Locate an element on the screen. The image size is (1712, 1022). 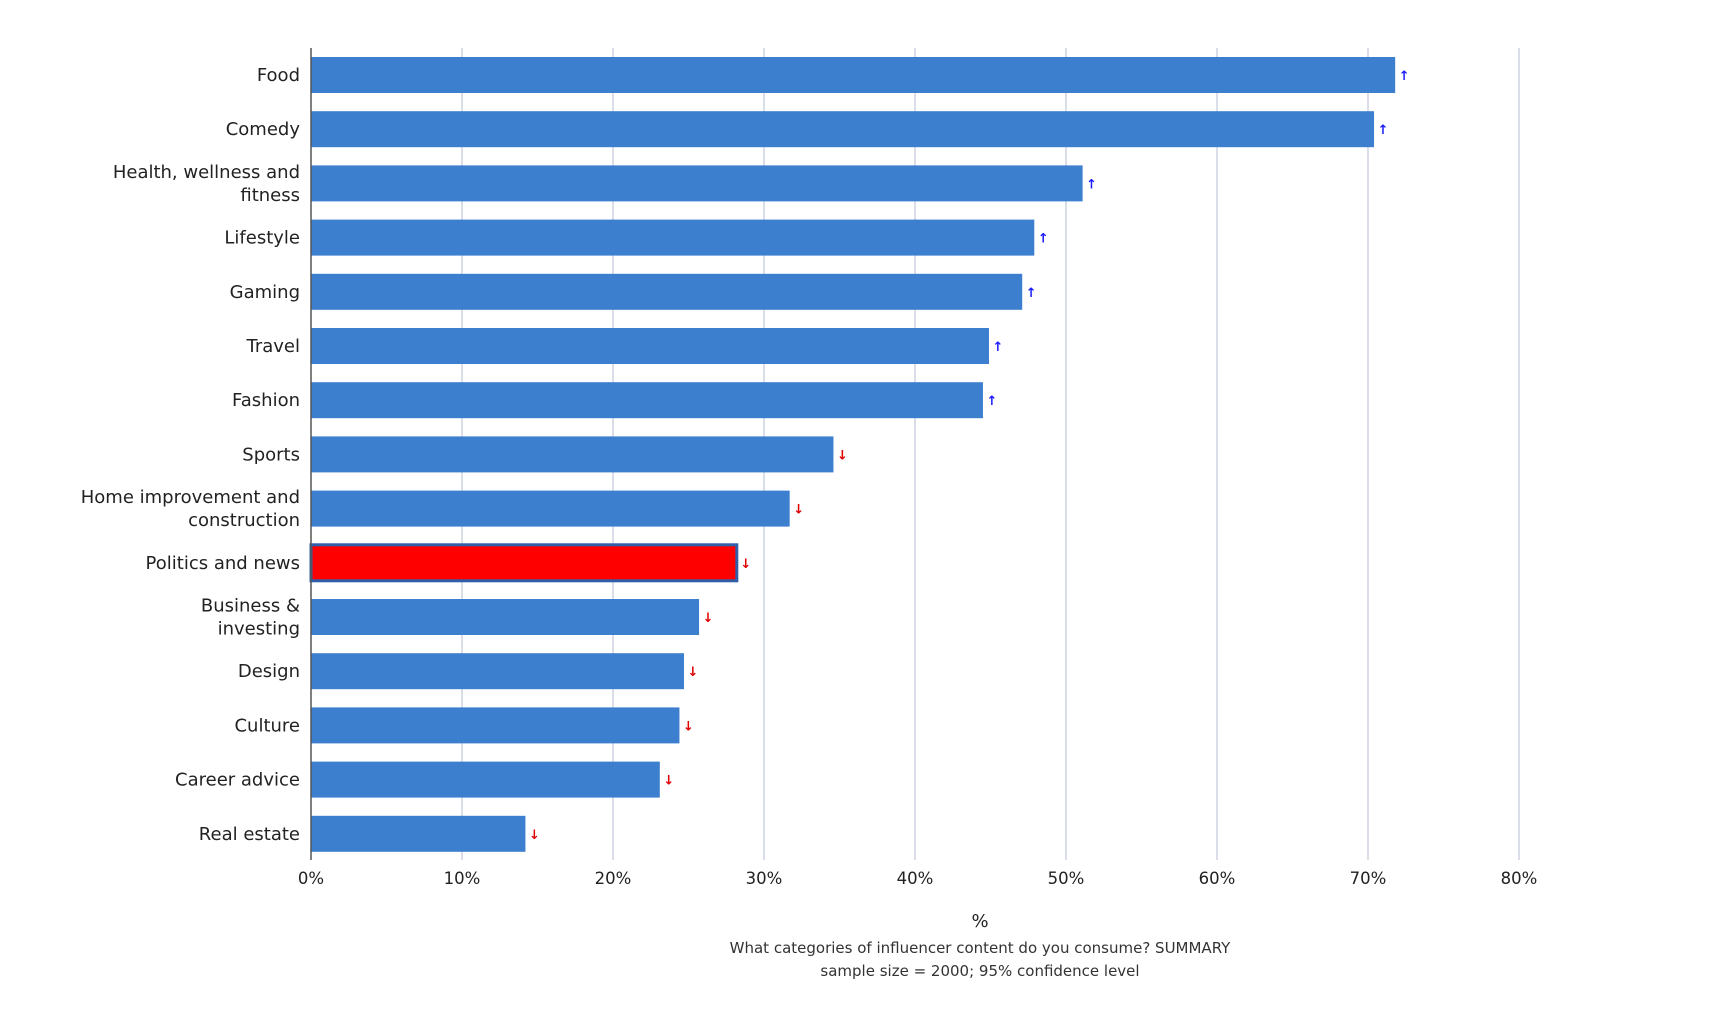
bar-travel is located at coordinates (650, 346).